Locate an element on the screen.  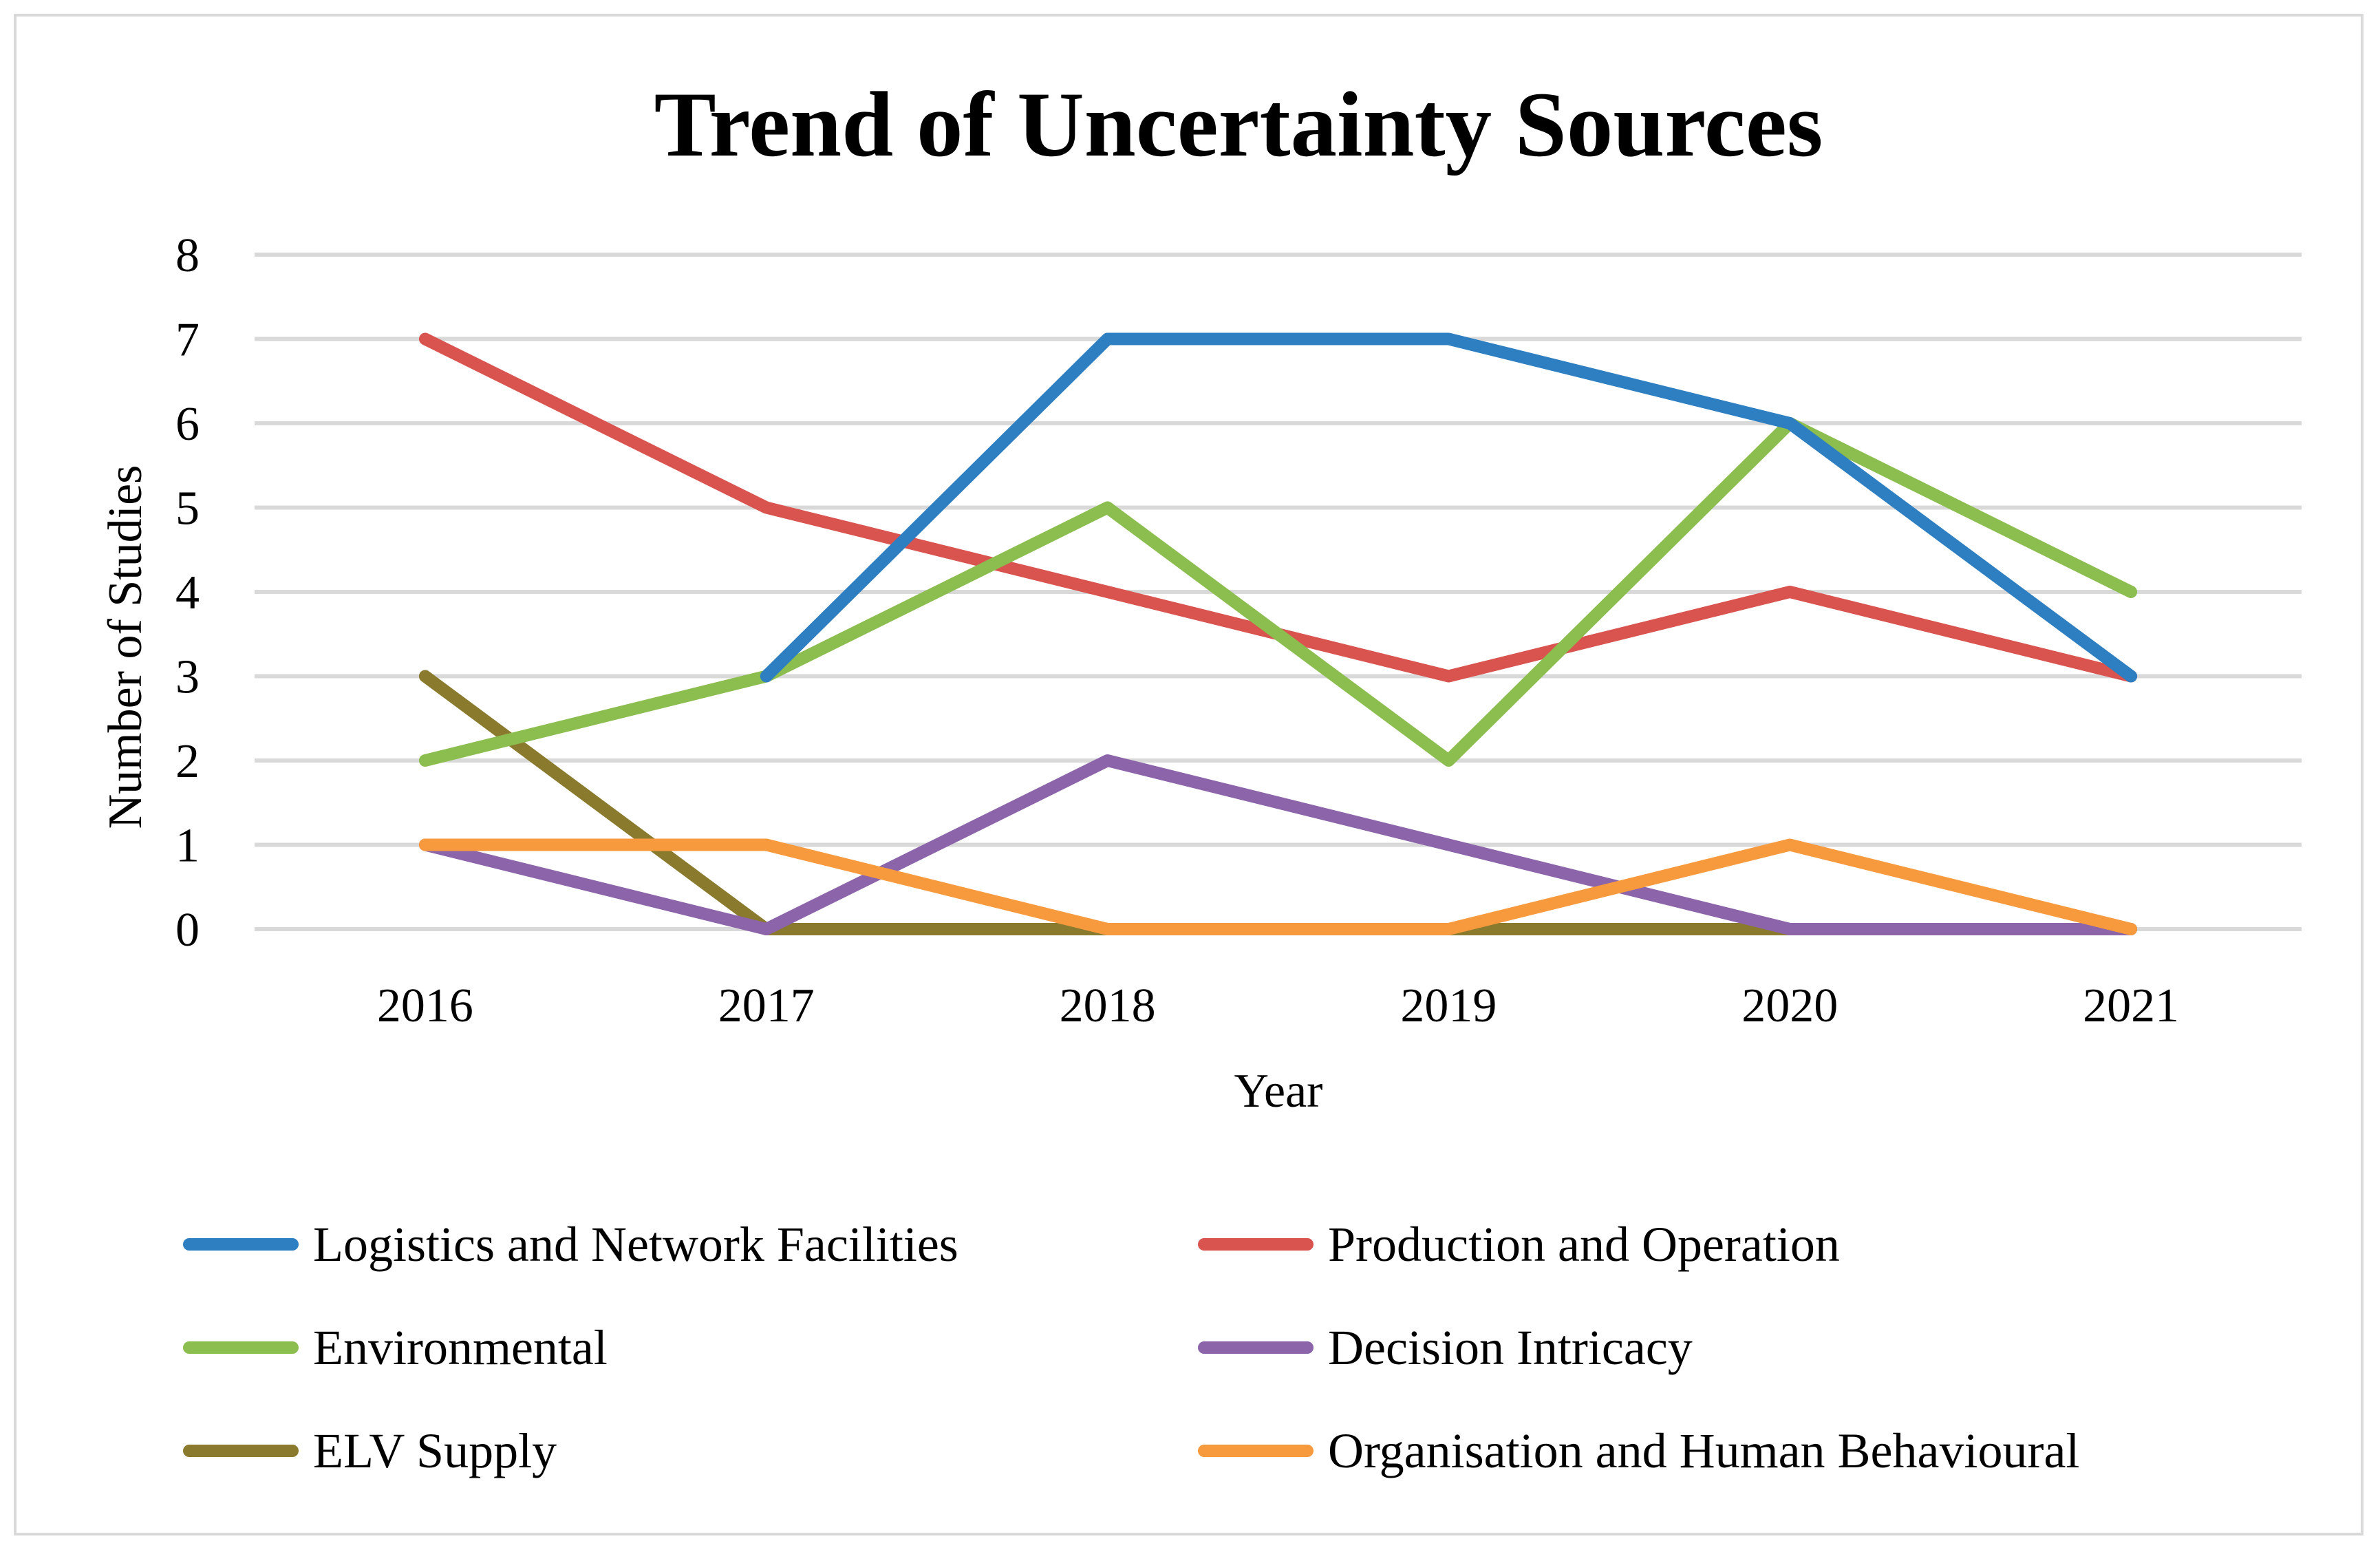
y-tick-label: 2 is located at coordinates (187, 761).